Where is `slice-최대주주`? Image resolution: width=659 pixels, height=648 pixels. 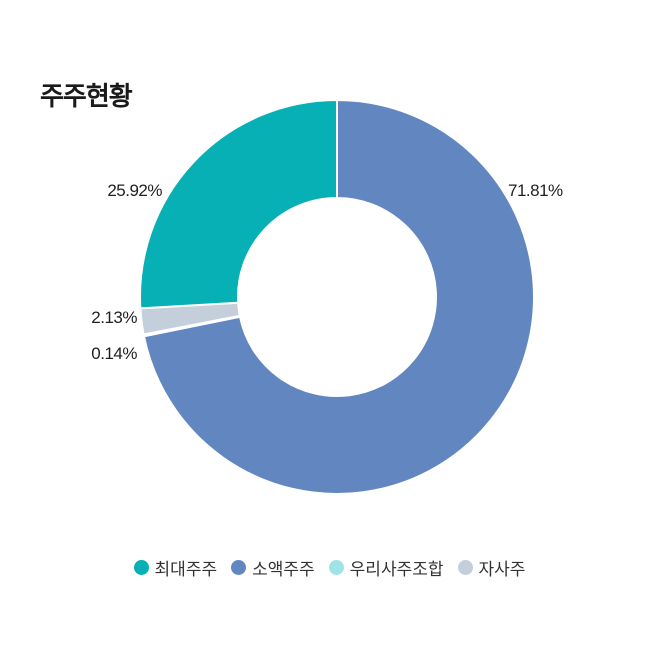 slice-최대주주 is located at coordinates (238, 204).